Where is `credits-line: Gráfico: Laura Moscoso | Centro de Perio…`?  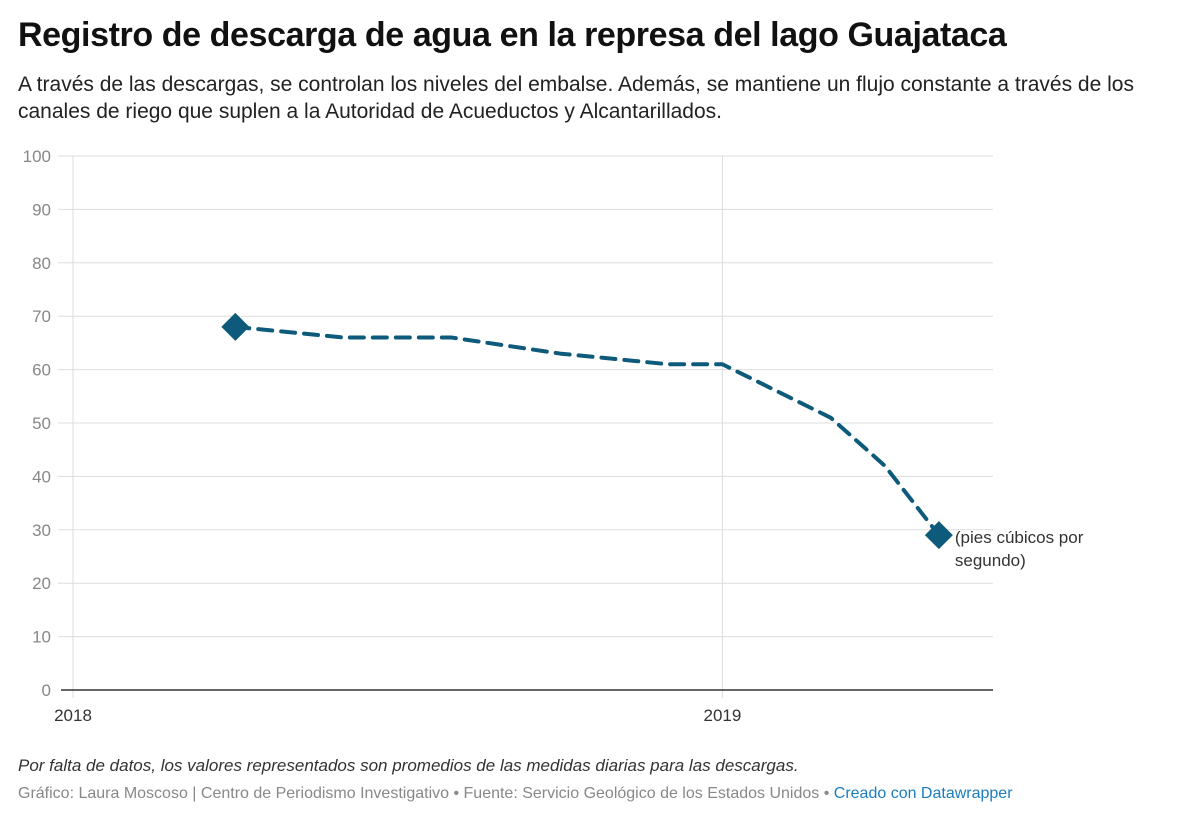
credits-line: Gráfico: Laura Moscoso | Centro de Perio… is located at coordinates (515, 794).